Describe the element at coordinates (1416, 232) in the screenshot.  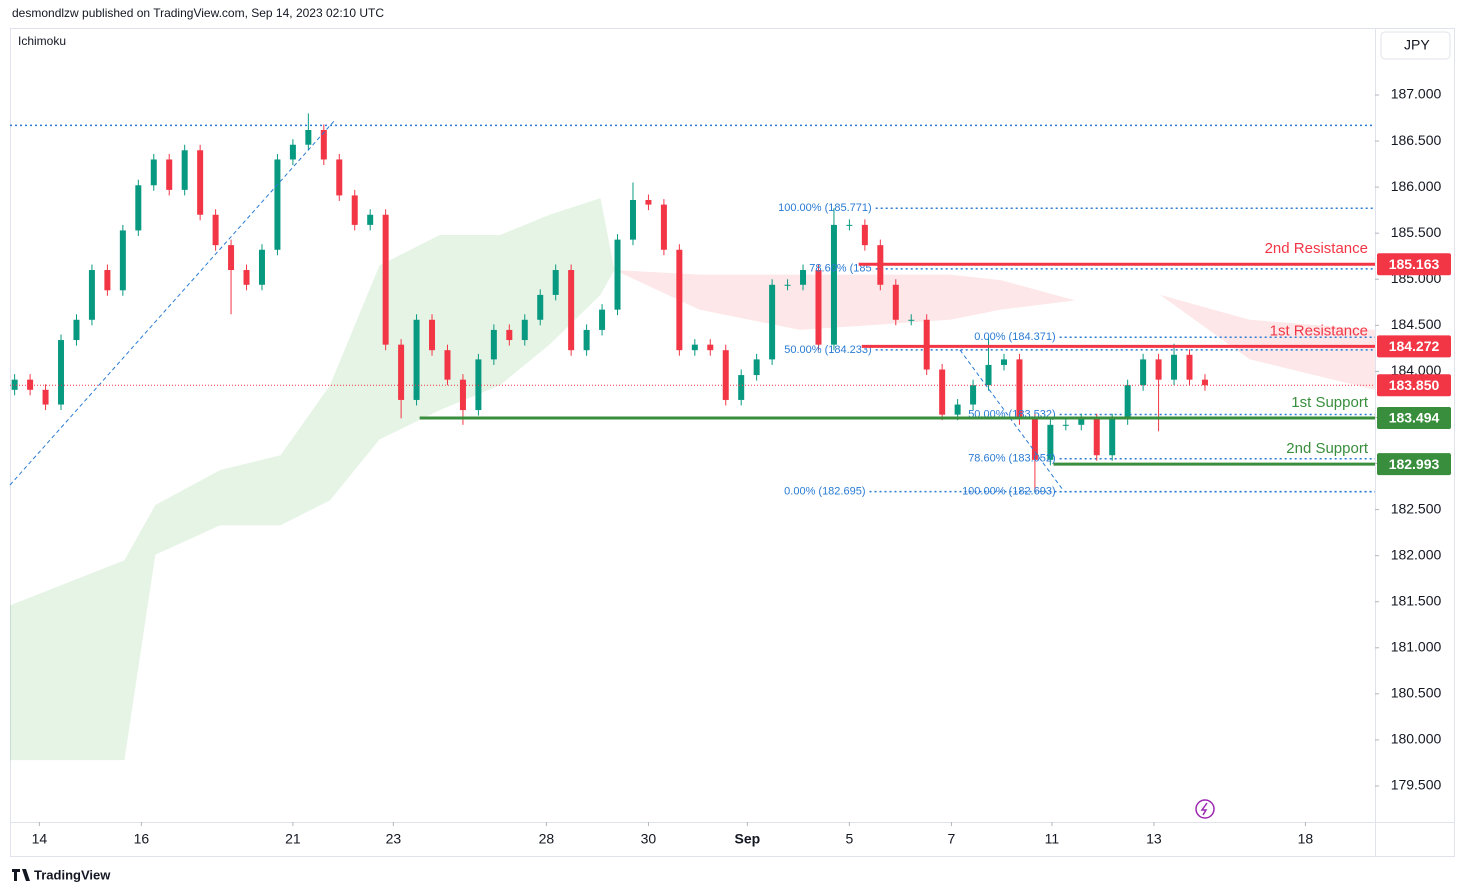
I see `y-tick-label: 185.500` at that location.